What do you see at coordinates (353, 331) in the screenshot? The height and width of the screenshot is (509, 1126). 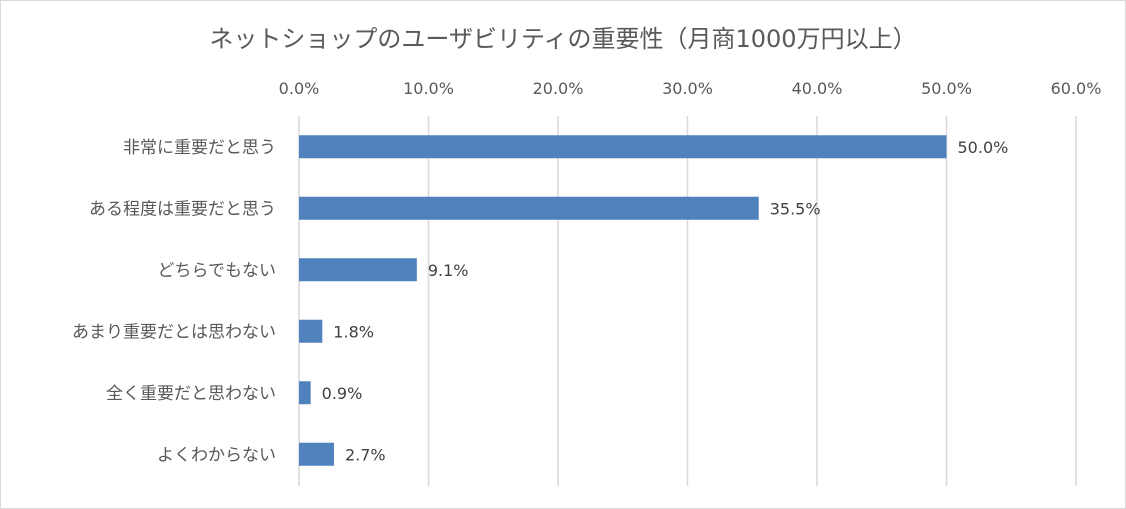 I see `data-label: 1.8%` at bounding box center [353, 331].